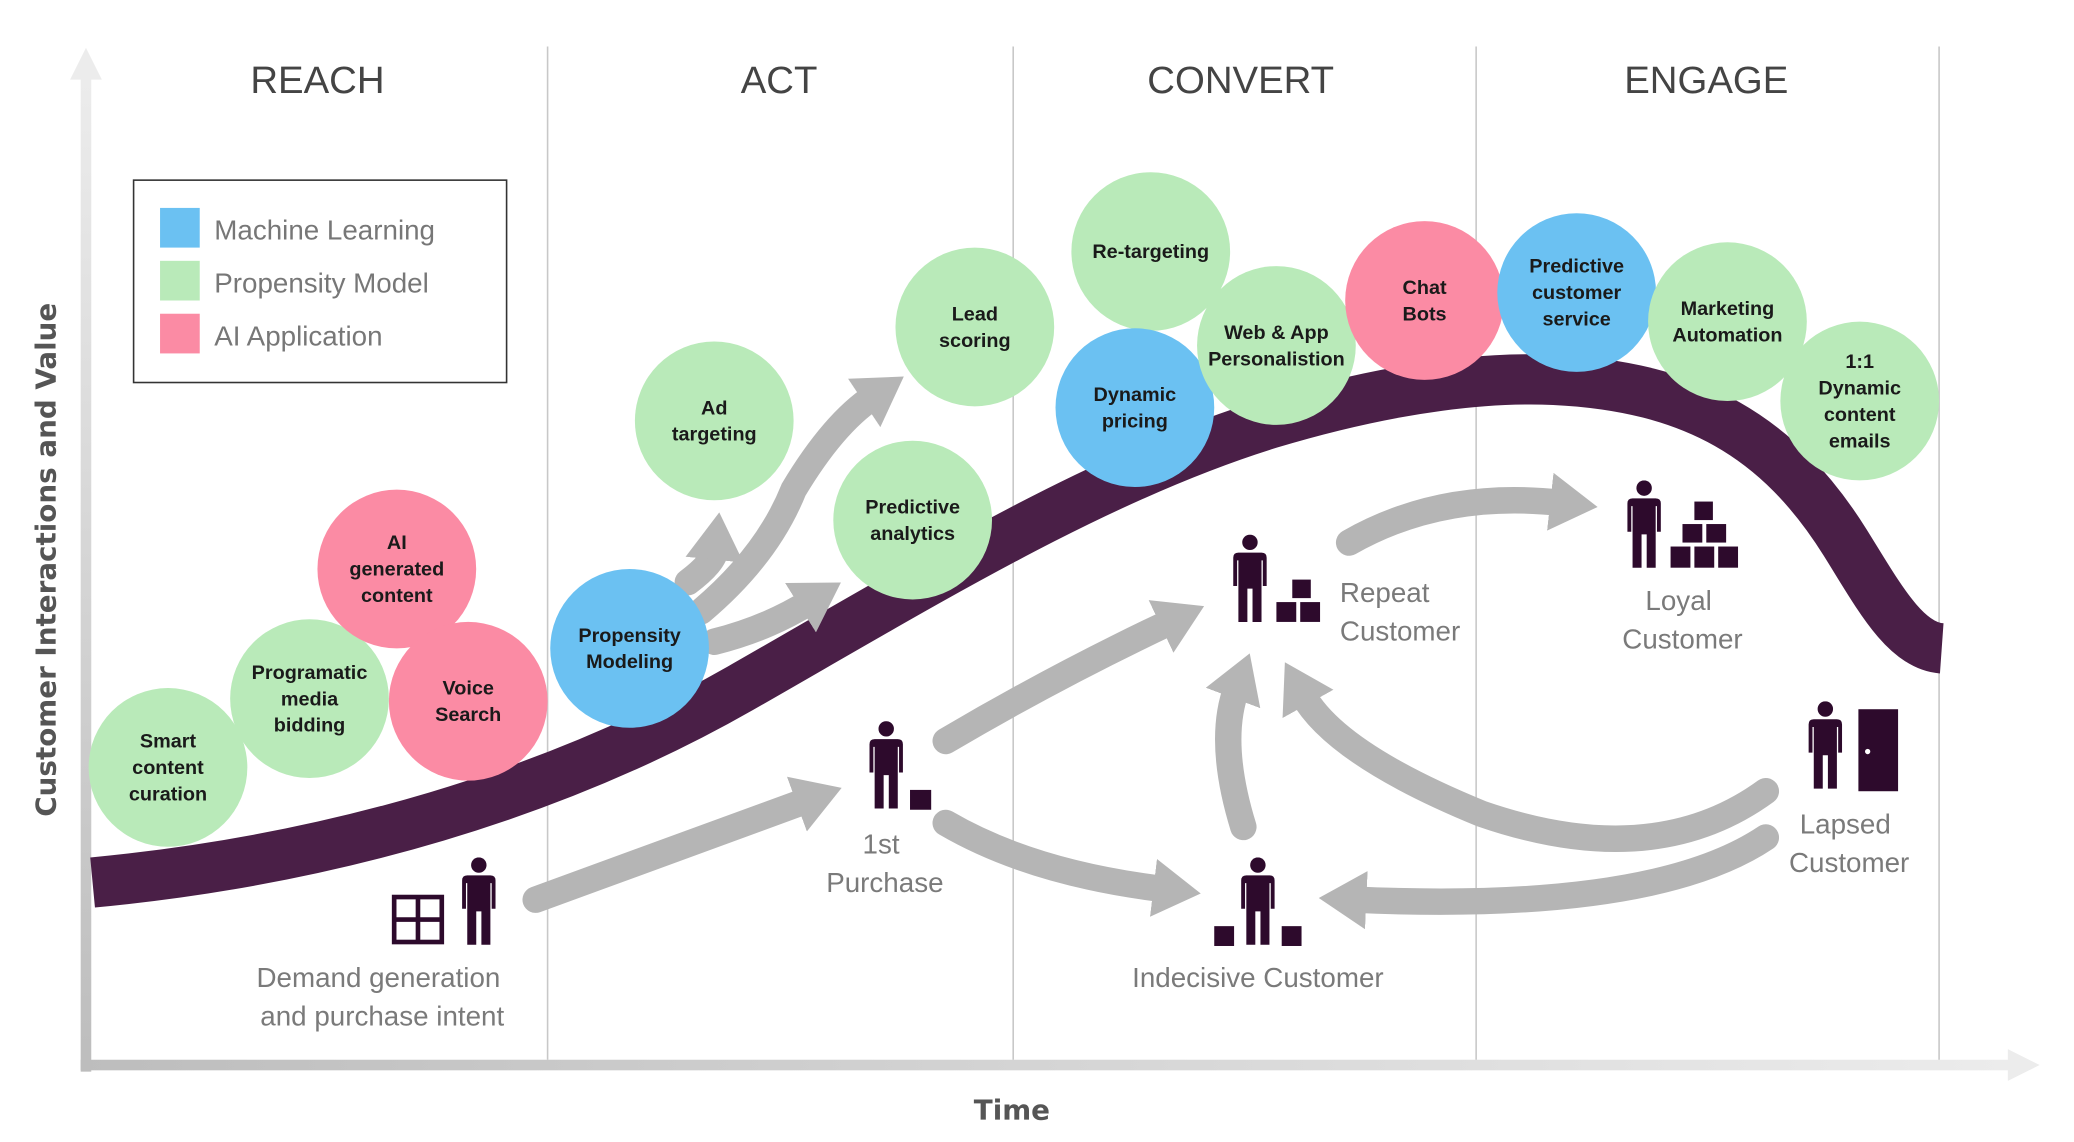 The image size is (2074, 1142). I want to click on arrow-propensity-to-predictive, so click(771, 618).